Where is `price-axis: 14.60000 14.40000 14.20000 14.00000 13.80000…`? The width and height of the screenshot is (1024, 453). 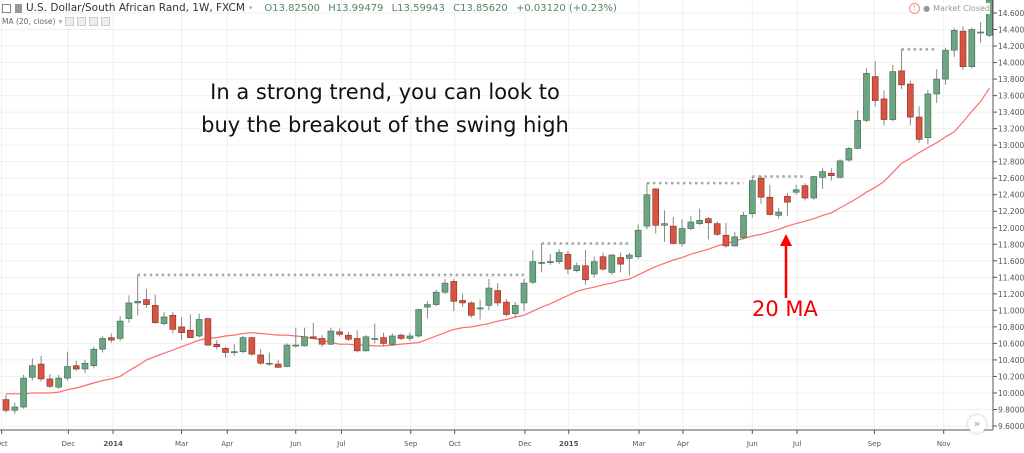
price-axis: 14.60000 14.40000 14.20000 14.00000 13.80000… is located at coordinates (1008, 220).